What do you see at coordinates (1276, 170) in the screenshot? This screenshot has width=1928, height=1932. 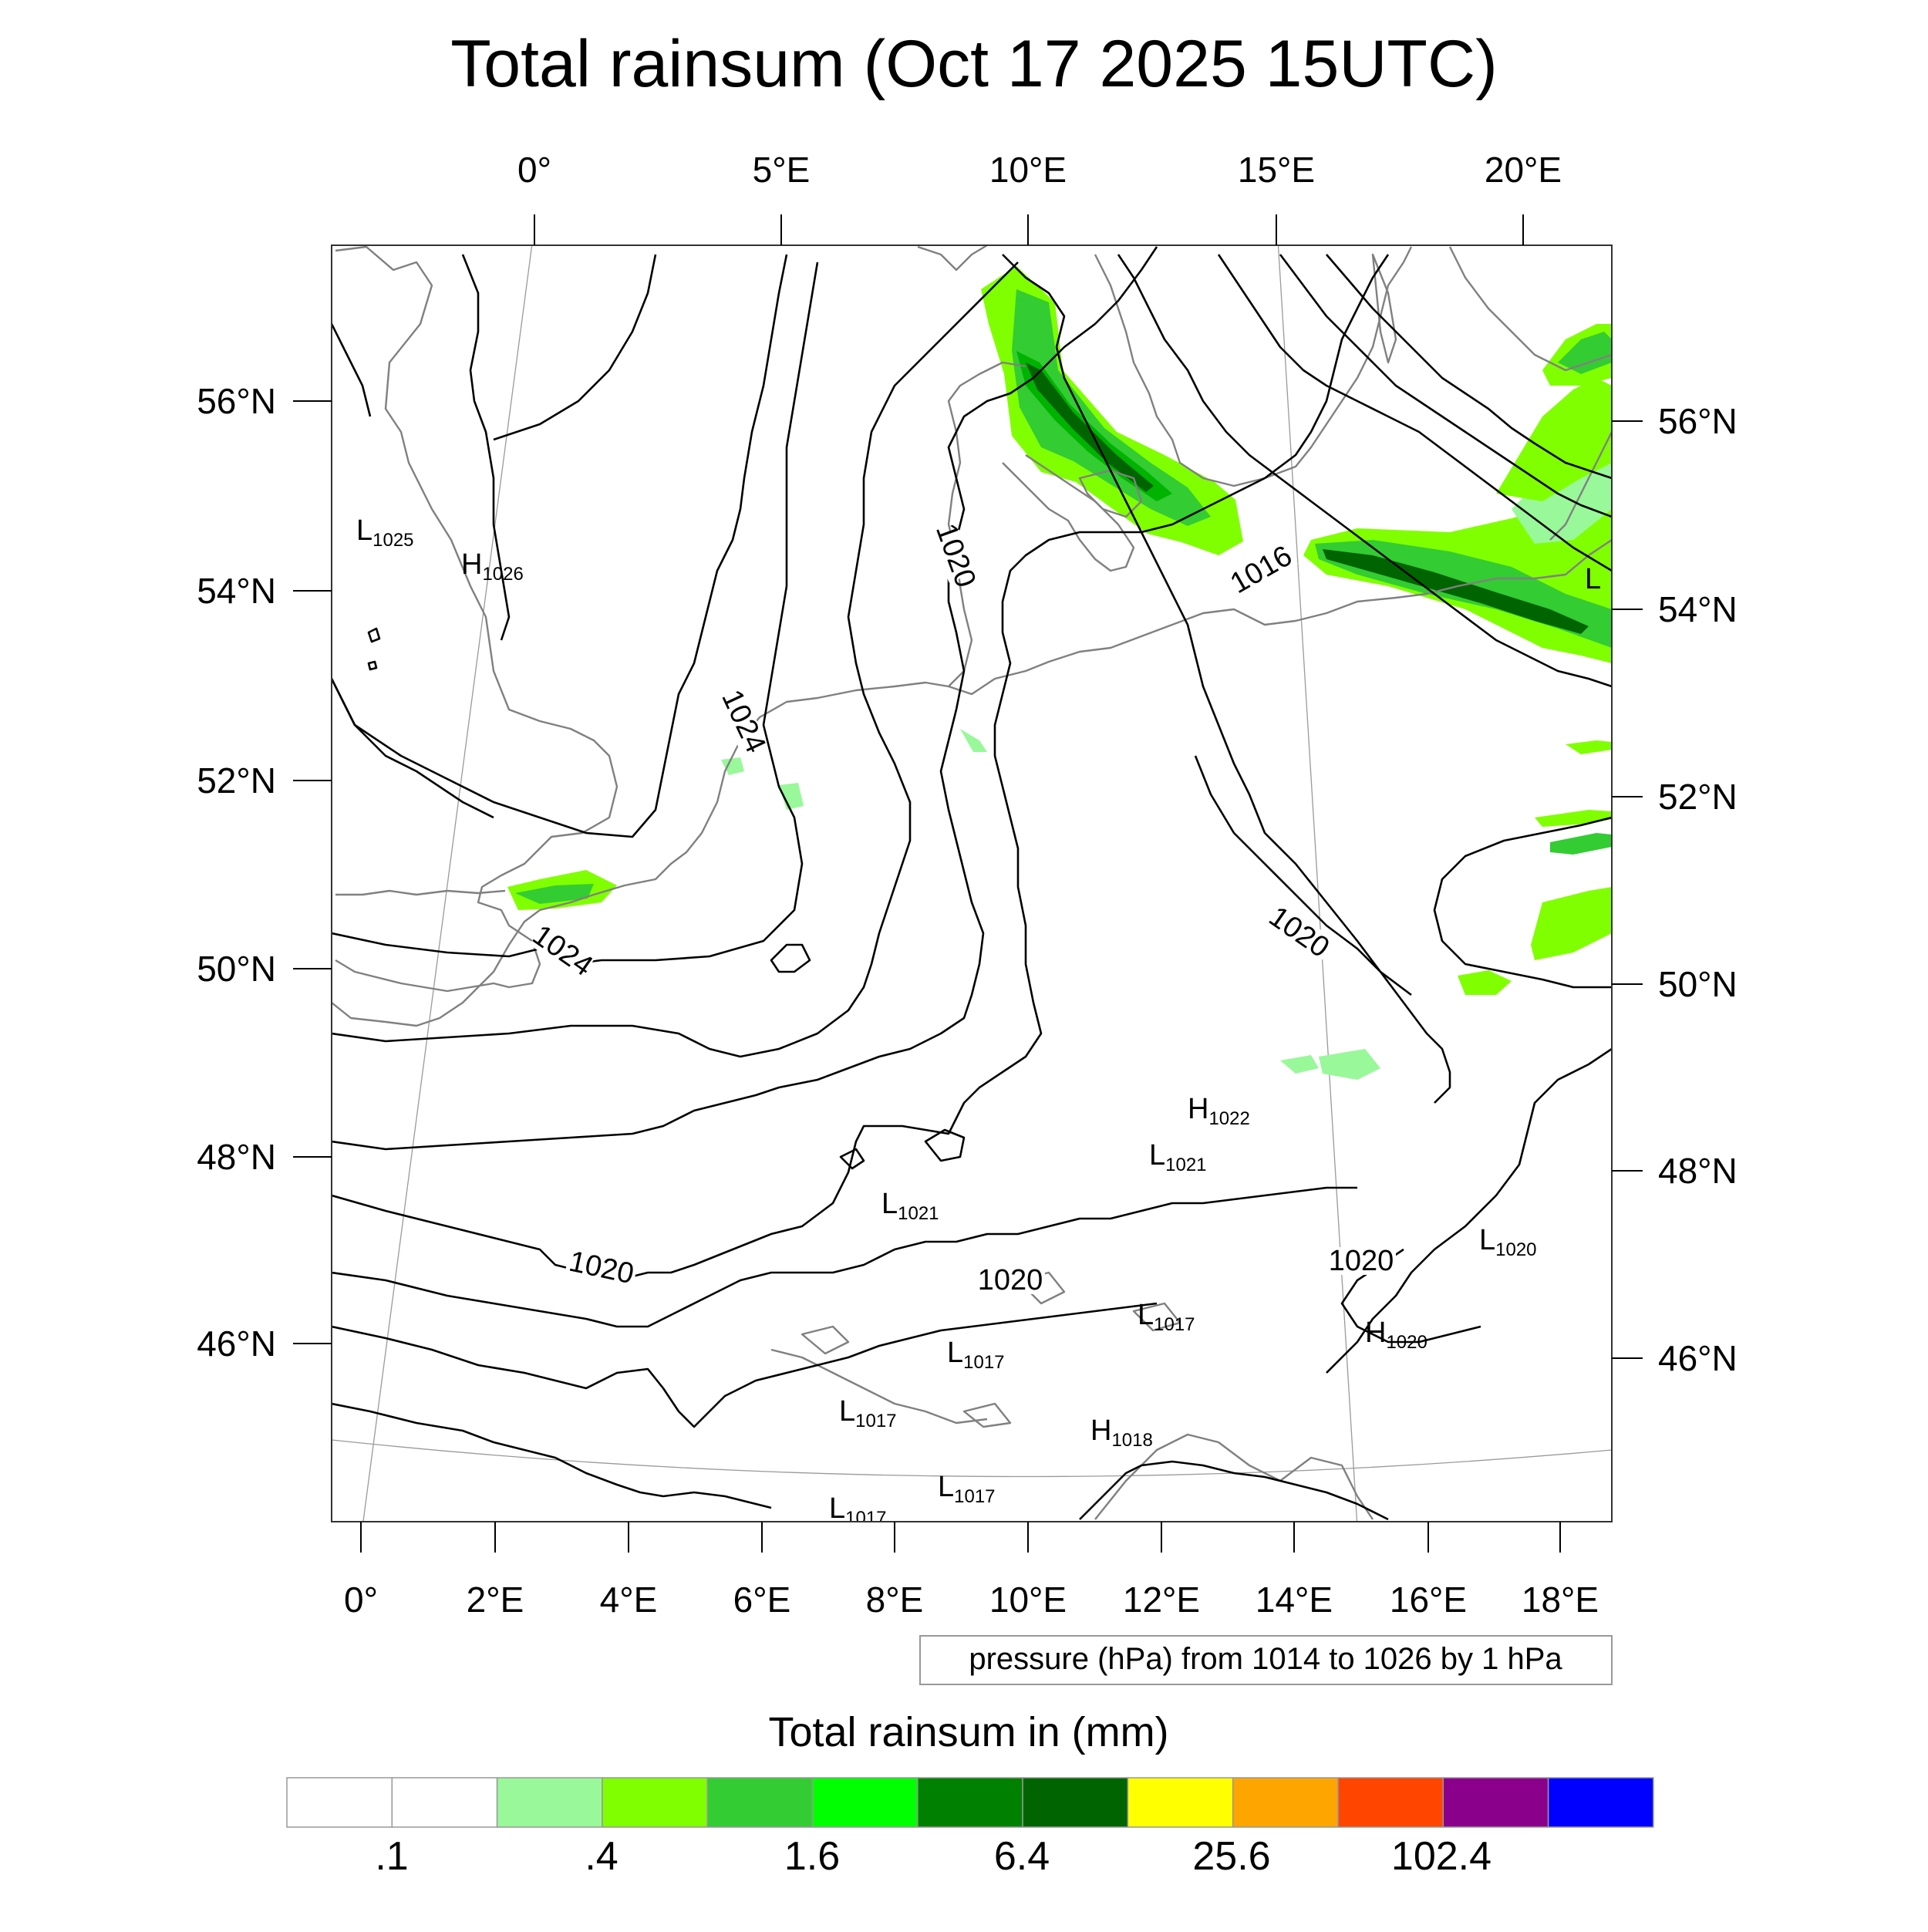 I see `top-lon-label: 15°E` at bounding box center [1276, 170].